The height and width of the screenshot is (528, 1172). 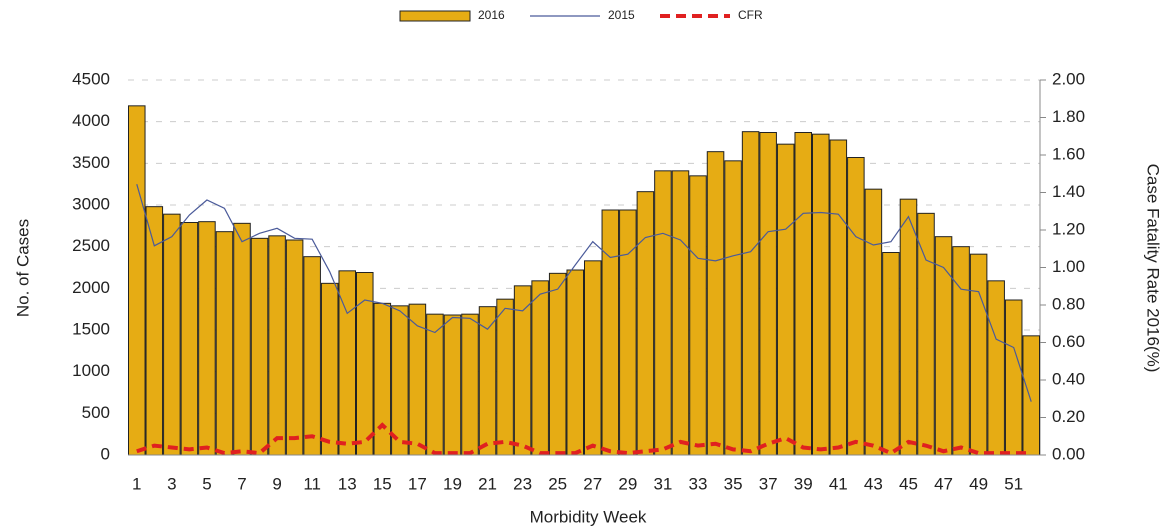 I want to click on y-tick-label: 3500, so click(x=91, y=162).